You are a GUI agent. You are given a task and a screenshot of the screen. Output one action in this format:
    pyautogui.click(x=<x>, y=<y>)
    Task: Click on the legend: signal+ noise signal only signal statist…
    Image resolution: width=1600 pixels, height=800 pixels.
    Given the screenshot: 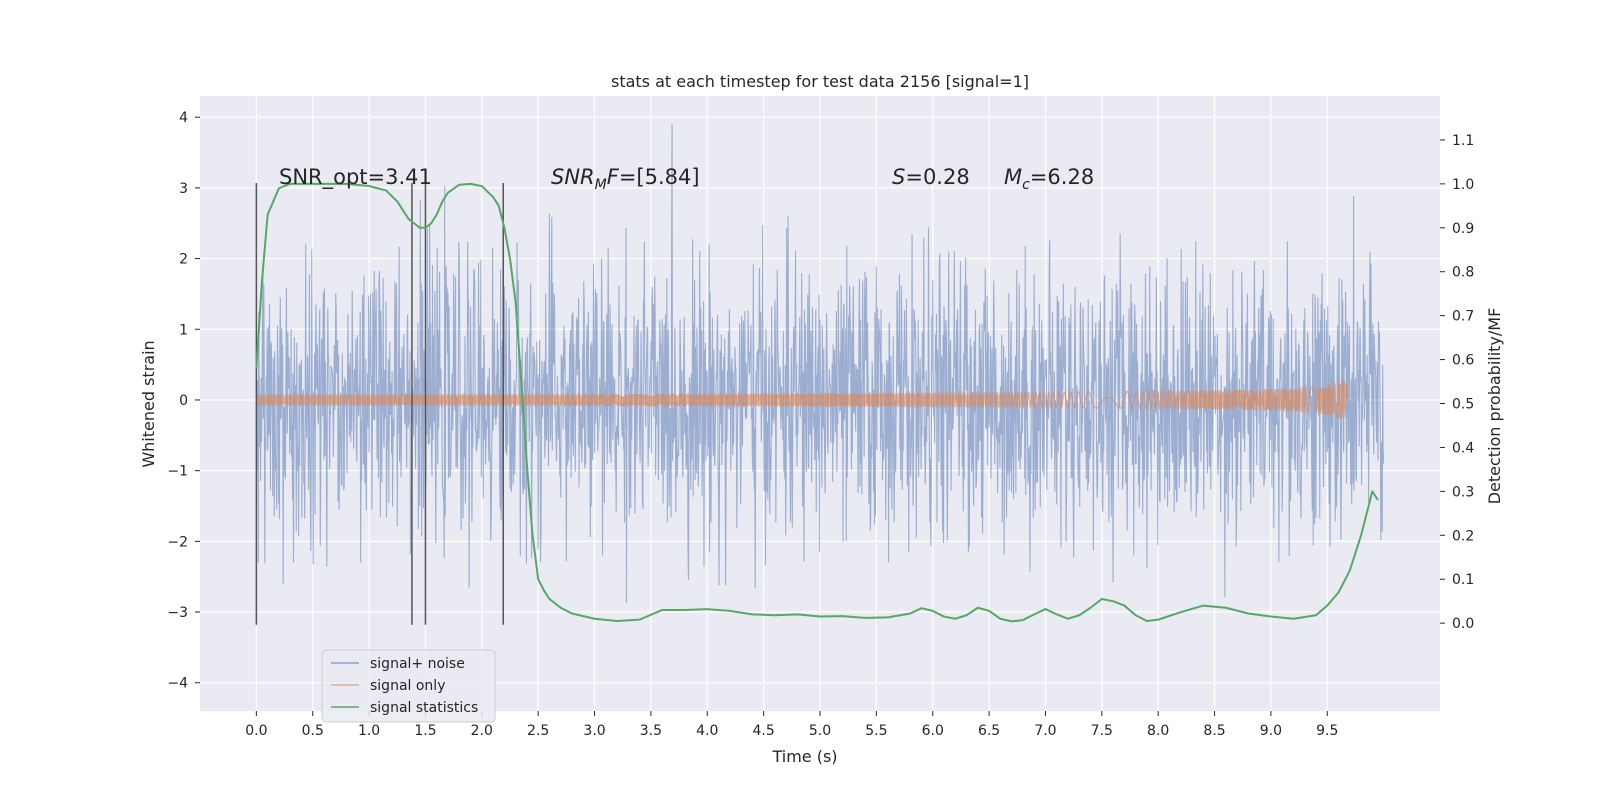 What is the action you would take?
    pyautogui.click(x=408, y=686)
    